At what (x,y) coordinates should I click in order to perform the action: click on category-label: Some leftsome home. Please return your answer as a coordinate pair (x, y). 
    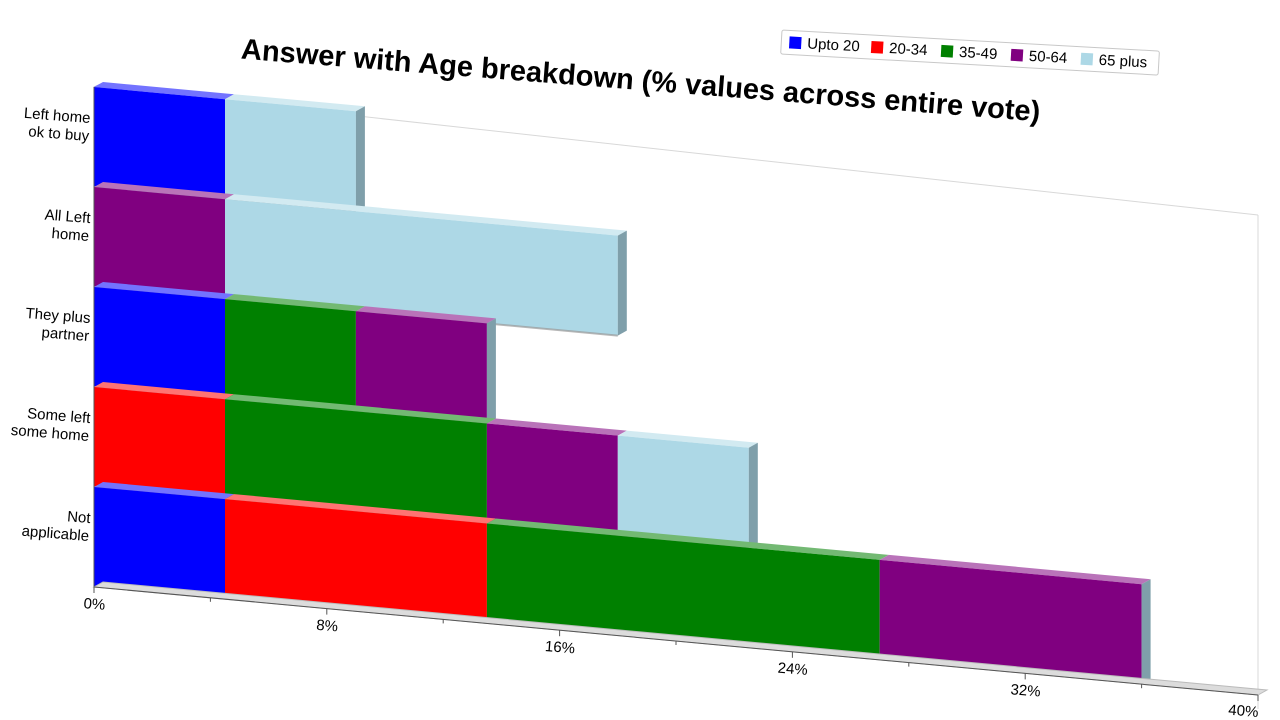
    Looking at the image, I should click on (51, 424).